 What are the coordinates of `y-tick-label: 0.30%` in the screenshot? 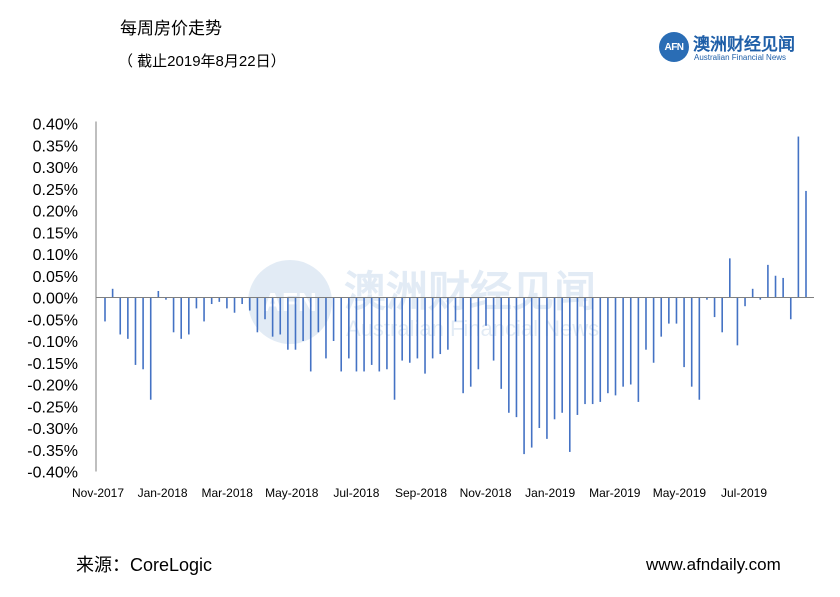 It's located at (55, 168).